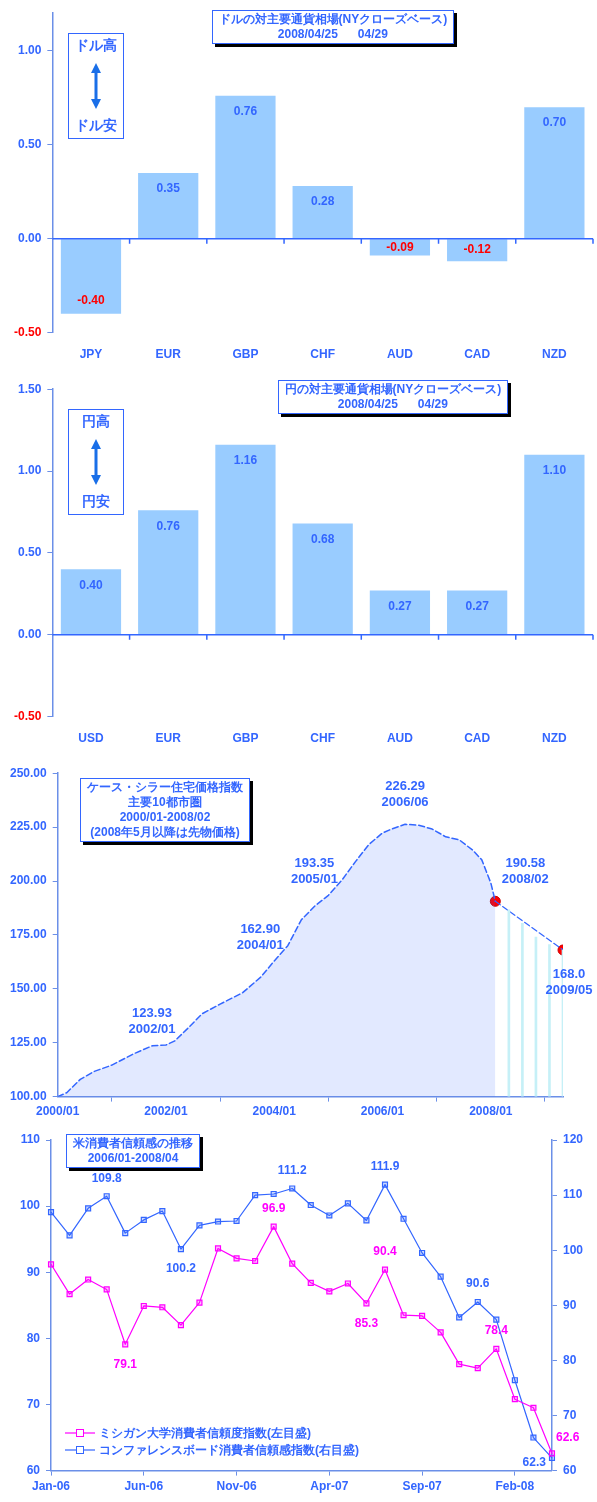 This screenshot has width=597, height=1502. What do you see at coordinates (515, 1486) in the screenshot?
I see `x-tick-label: Feb-08` at bounding box center [515, 1486].